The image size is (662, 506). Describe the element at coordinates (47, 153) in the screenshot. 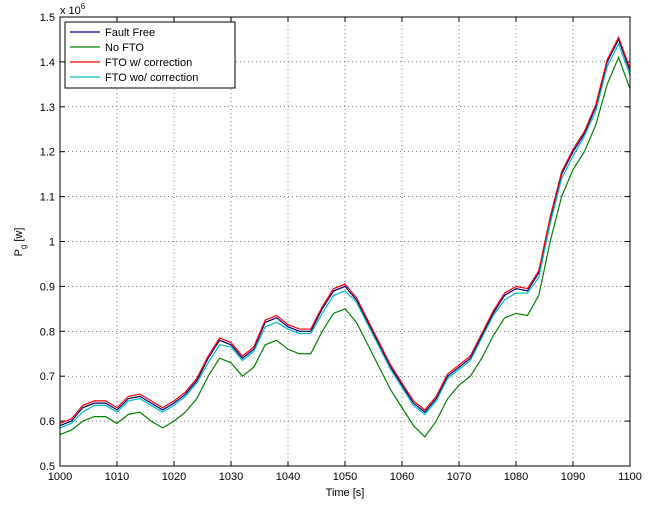

I see `y-tick-label: 1.2` at that location.